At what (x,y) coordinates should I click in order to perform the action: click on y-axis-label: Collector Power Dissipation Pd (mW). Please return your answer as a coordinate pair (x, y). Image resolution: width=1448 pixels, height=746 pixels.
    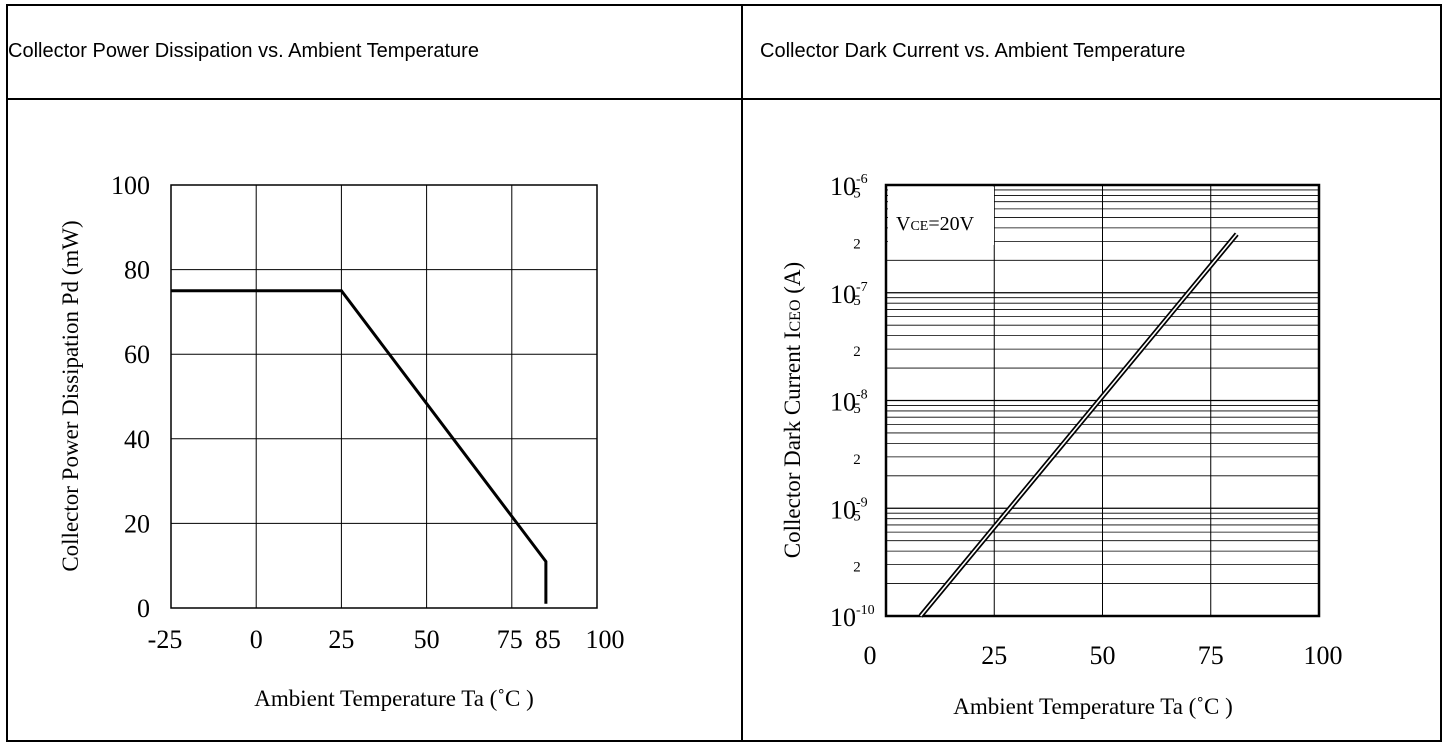
    Looking at the image, I should click on (70, 395).